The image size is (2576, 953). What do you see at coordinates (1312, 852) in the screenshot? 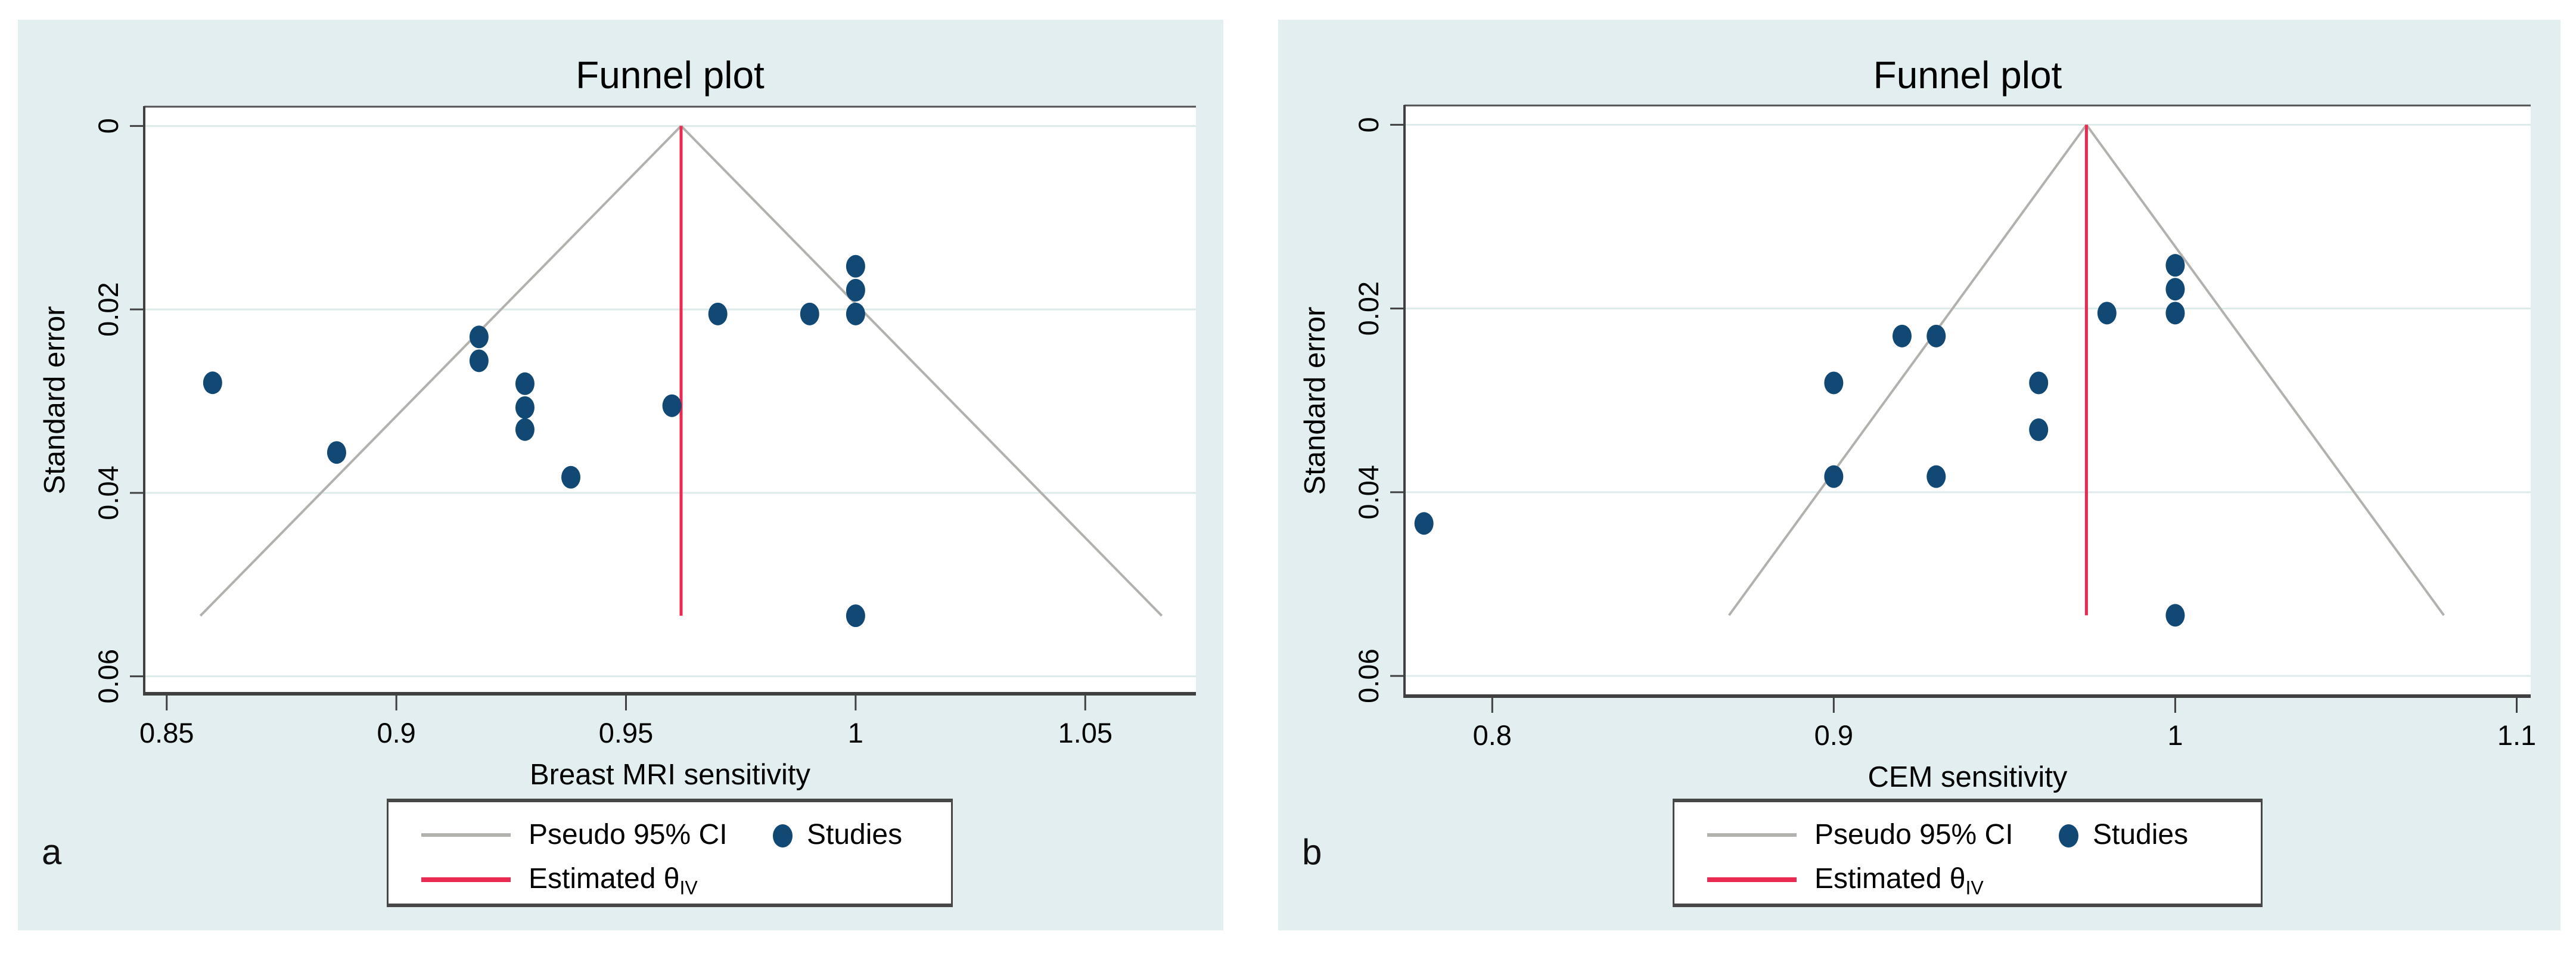
I see `panel-letter-b: b` at bounding box center [1312, 852].